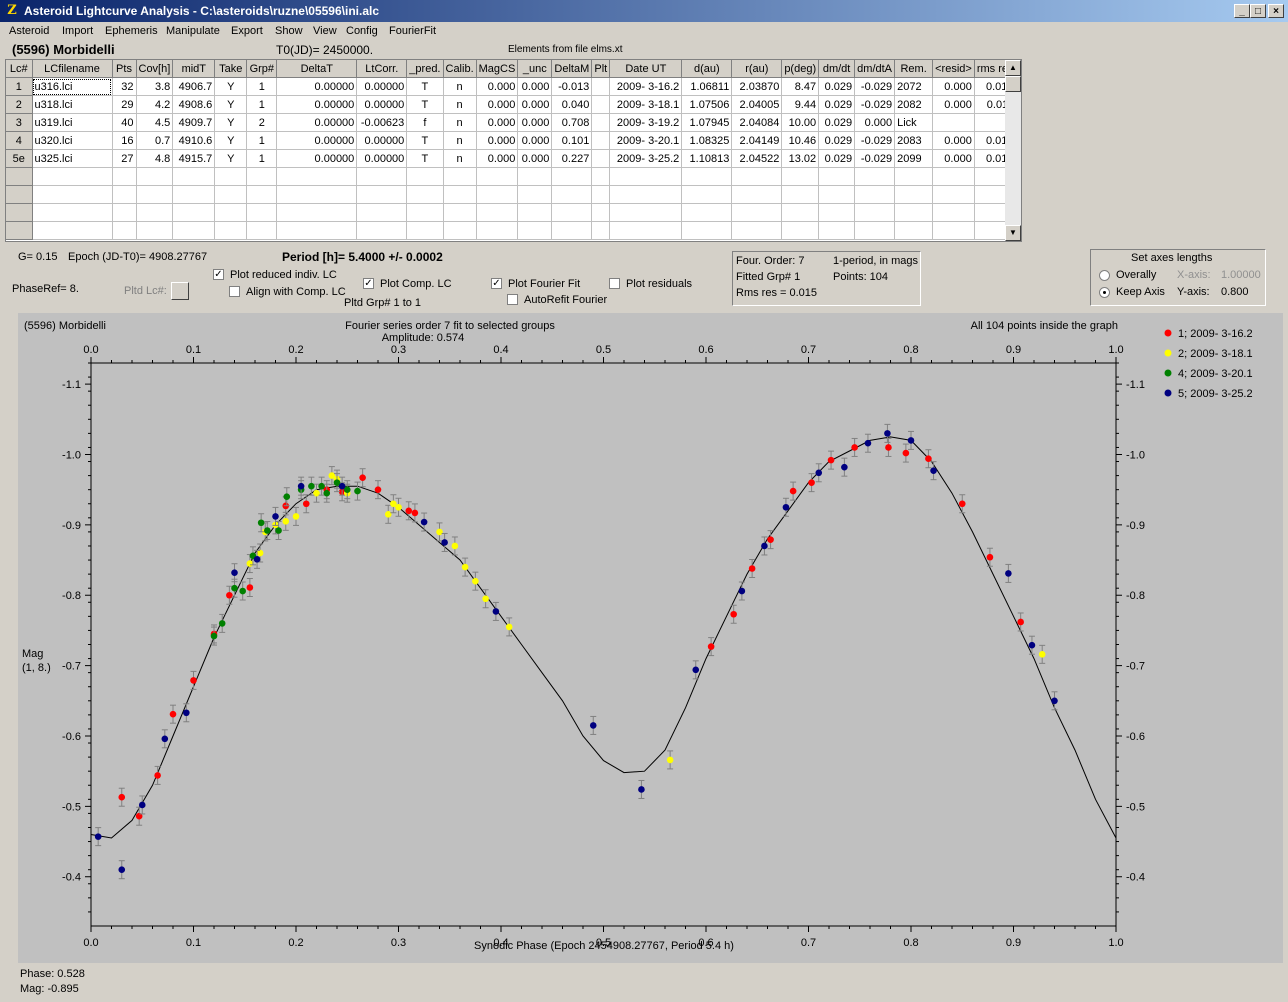  I want to click on table-cell: 0.101, so click(572, 140).